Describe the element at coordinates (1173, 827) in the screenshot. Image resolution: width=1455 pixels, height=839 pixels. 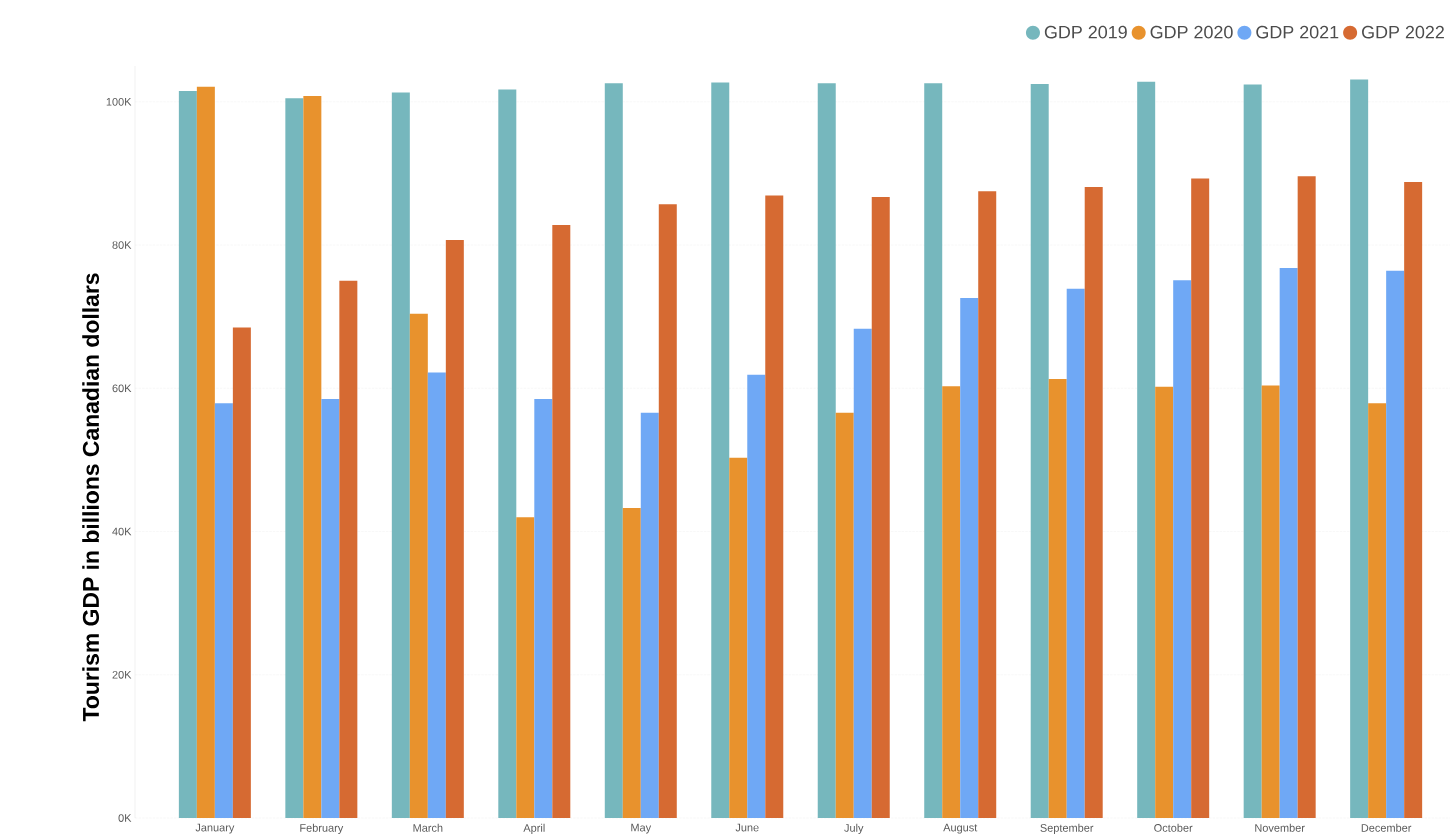
I see `x-tick-label: October` at that location.